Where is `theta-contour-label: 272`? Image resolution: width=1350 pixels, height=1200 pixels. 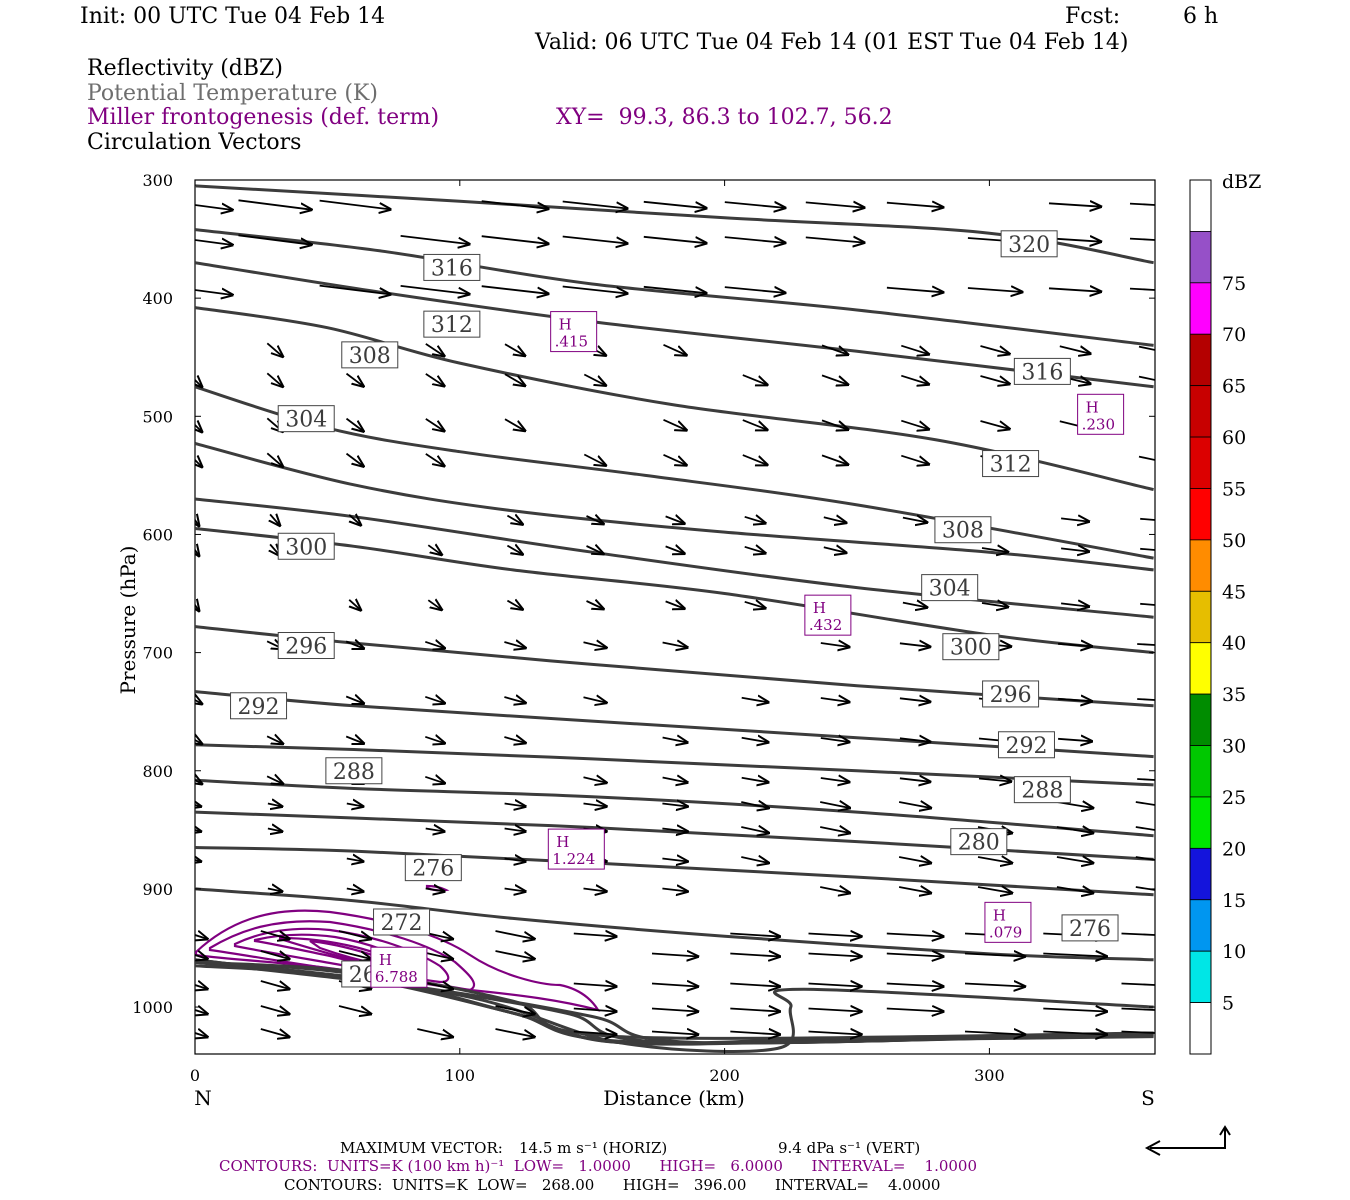
theta-contour-label: 272 is located at coordinates (402, 922).